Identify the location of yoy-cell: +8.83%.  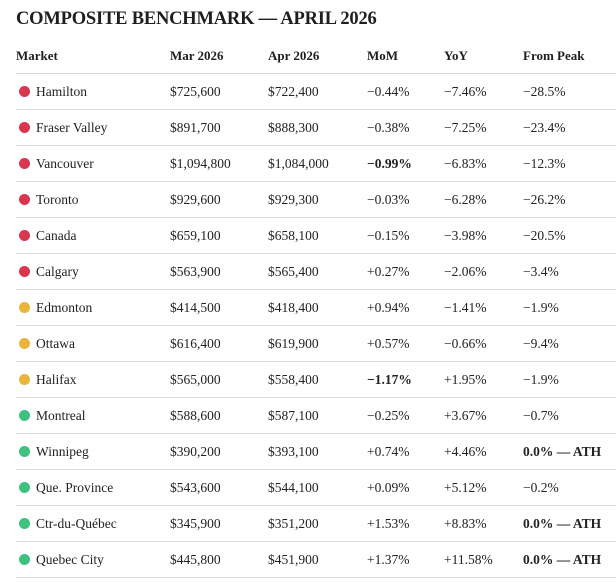
(483, 523).